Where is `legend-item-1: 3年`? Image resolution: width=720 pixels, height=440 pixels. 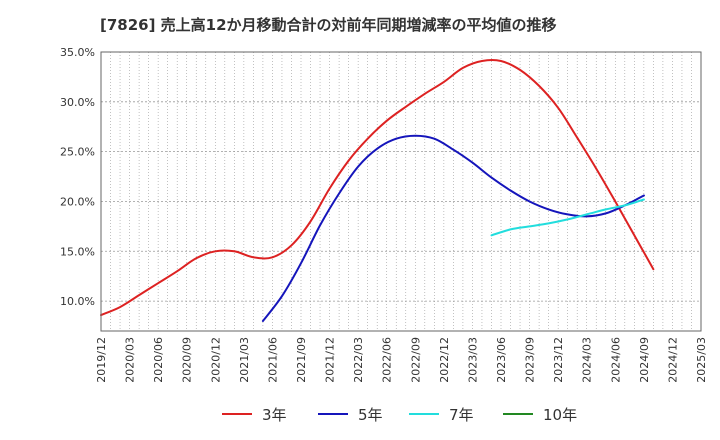 legend-item-1: 3年 is located at coordinates (254, 415).